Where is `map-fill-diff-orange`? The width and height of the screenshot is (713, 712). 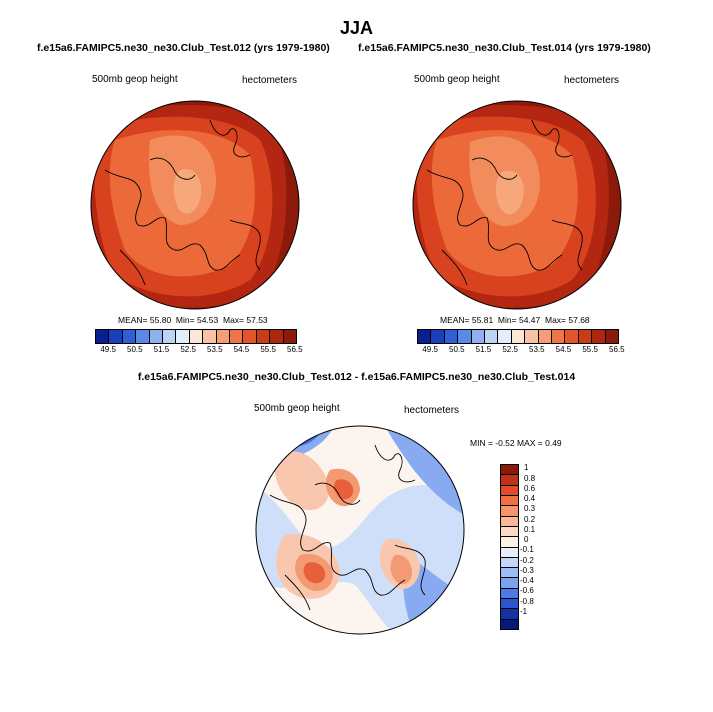
map-fill-diff-orange is located at coordinates (354, 530).